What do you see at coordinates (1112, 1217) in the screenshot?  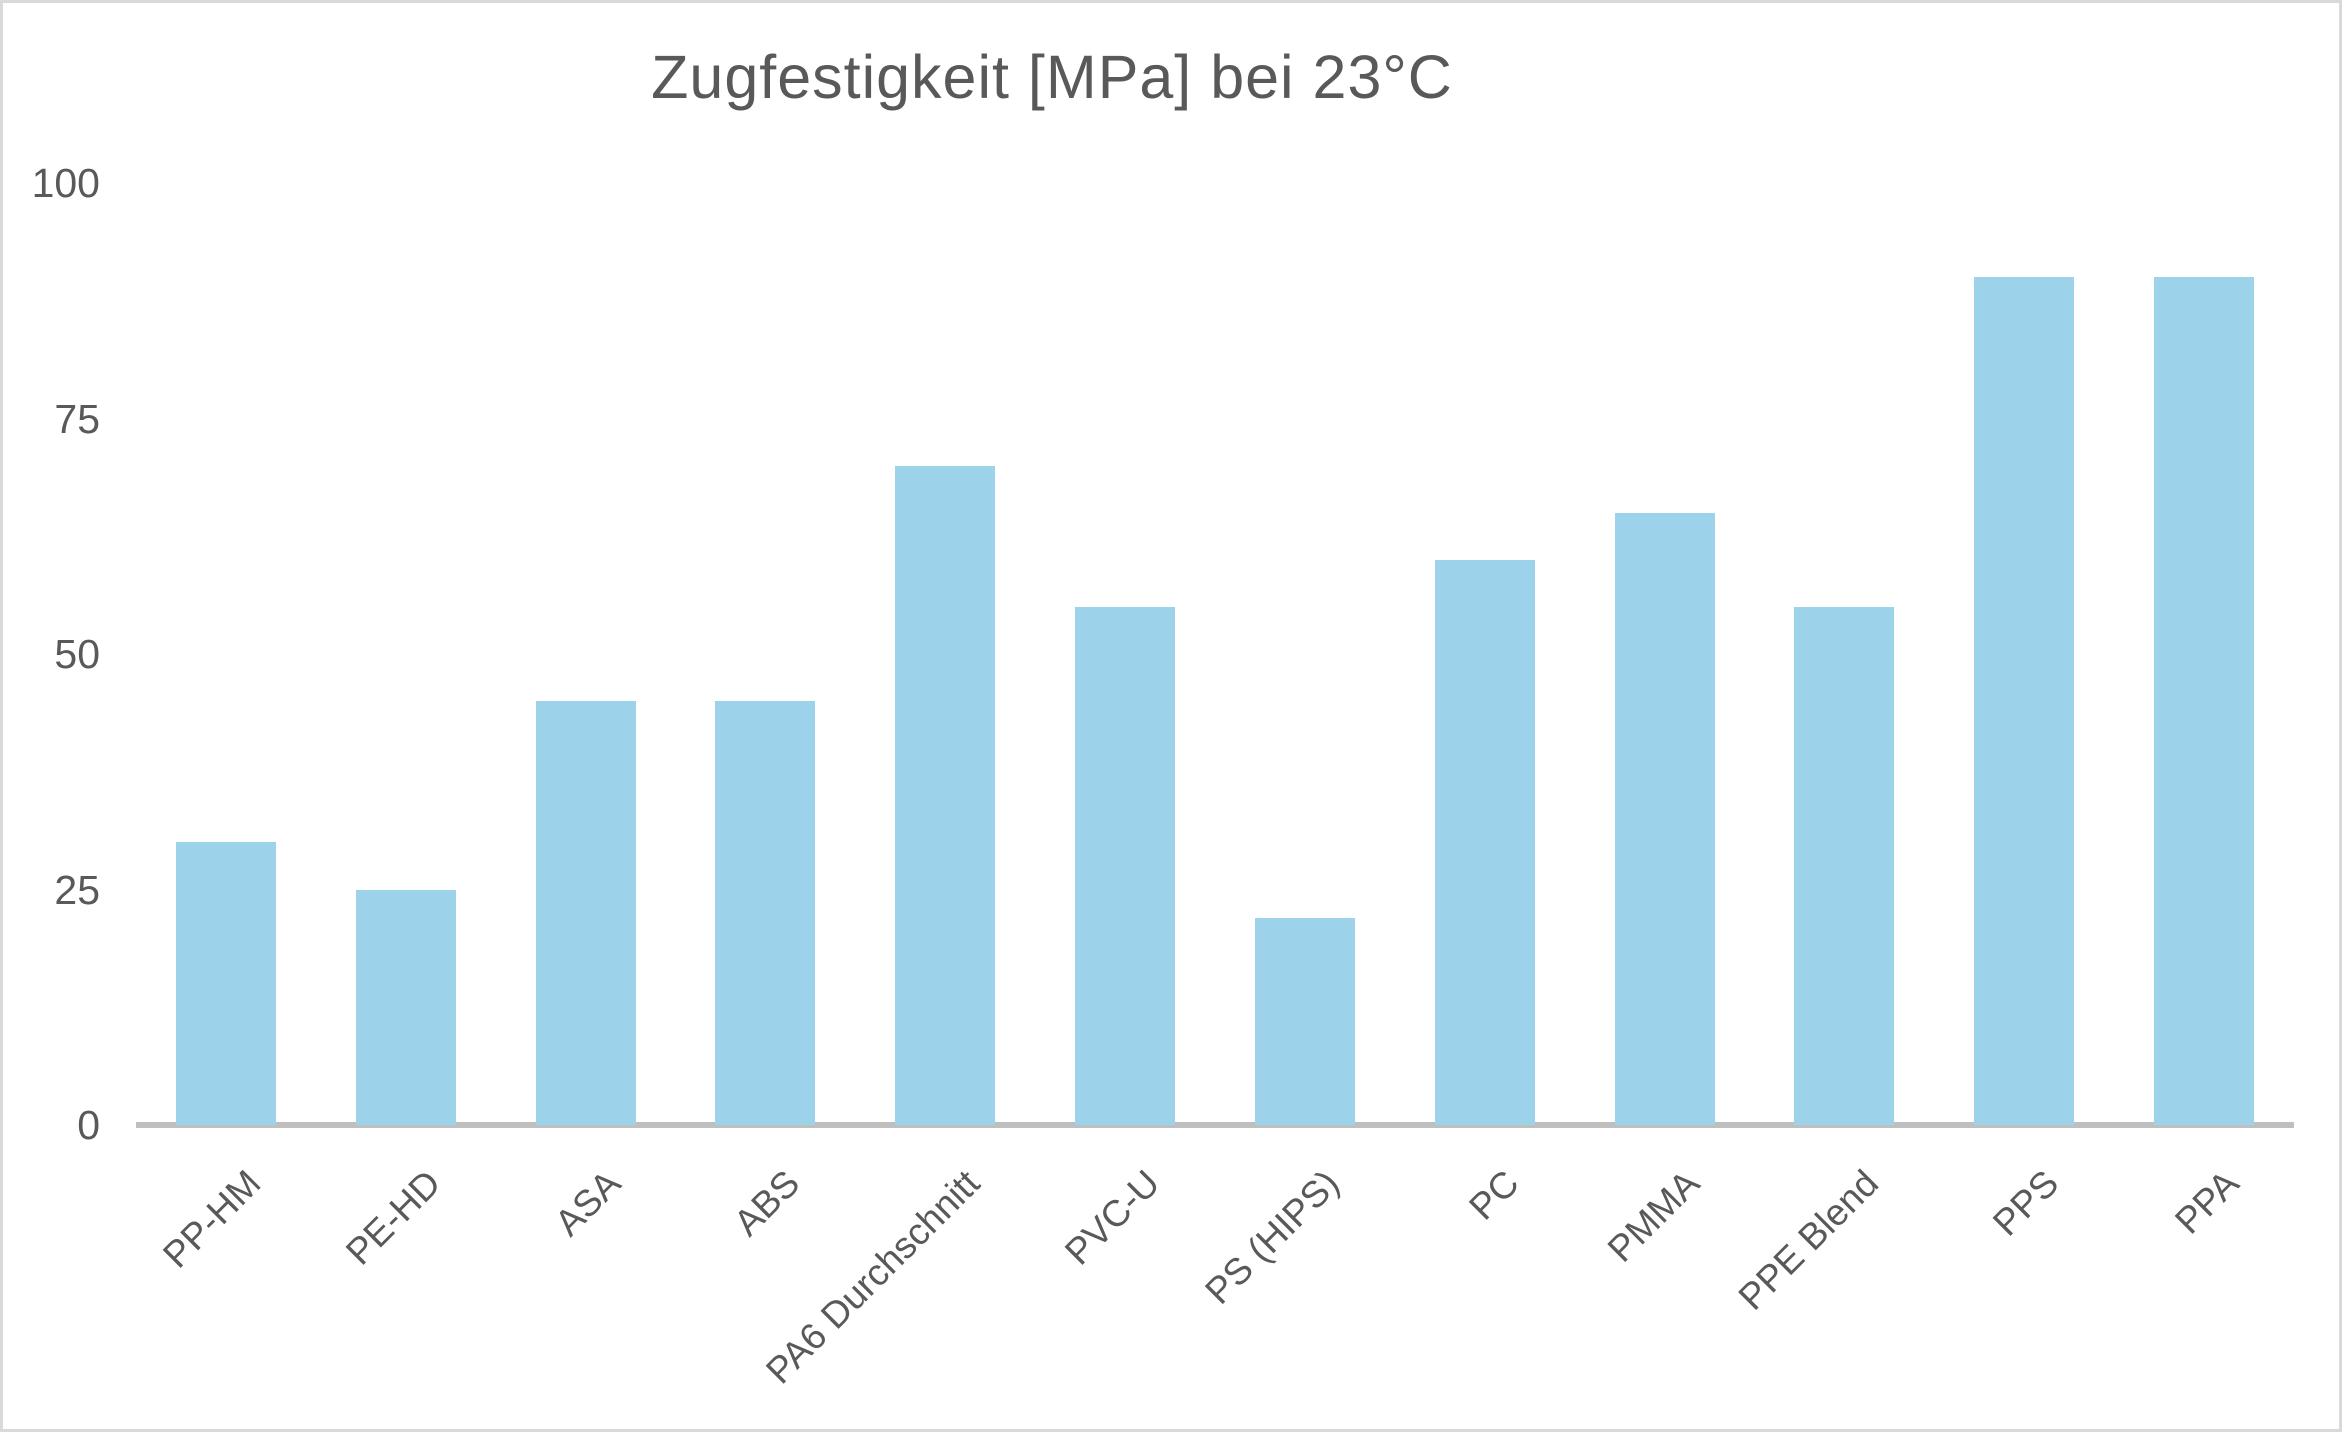 I see `x-tick-label-pvc-u: PVC-U` at bounding box center [1112, 1217].